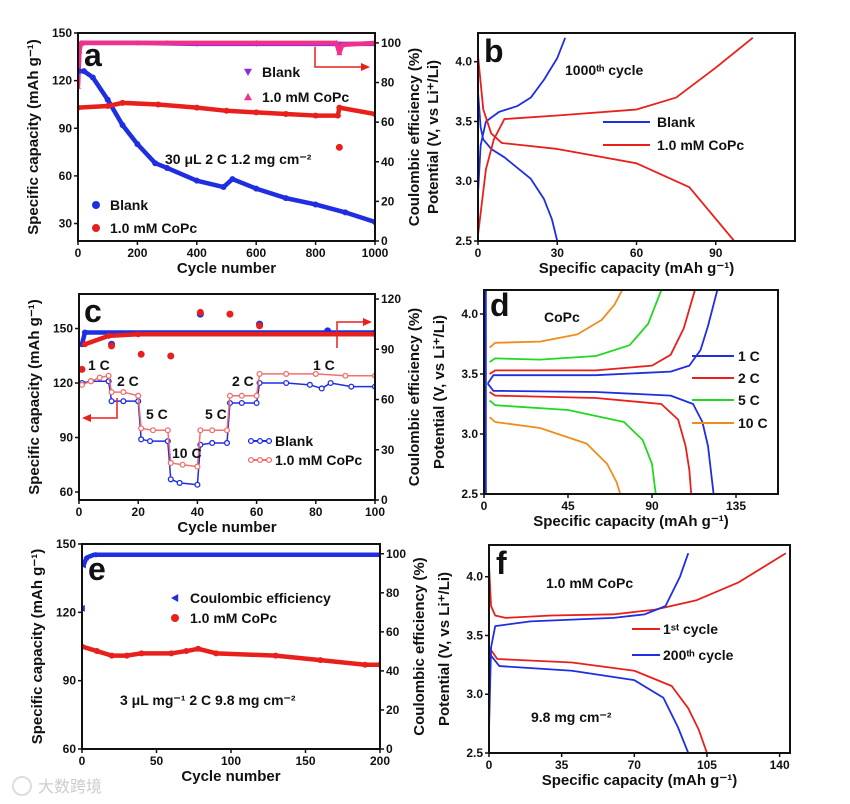 This screenshot has height=804, width=850. What do you see at coordinates (414, 137) in the screenshot?
I see `y2-axis-label: Coulombic efficiency (%)` at bounding box center [414, 137].